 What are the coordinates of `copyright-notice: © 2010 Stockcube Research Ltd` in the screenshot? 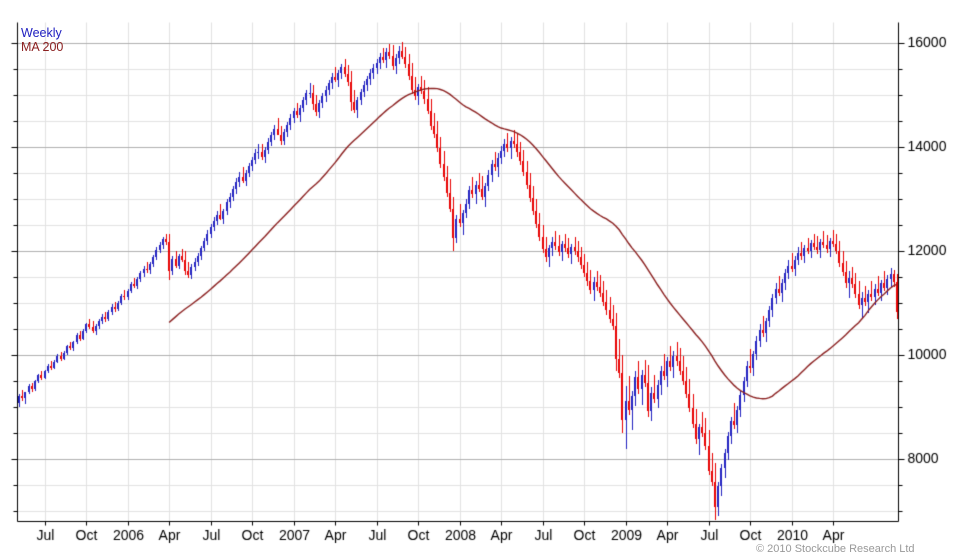 It's located at (835, 549).